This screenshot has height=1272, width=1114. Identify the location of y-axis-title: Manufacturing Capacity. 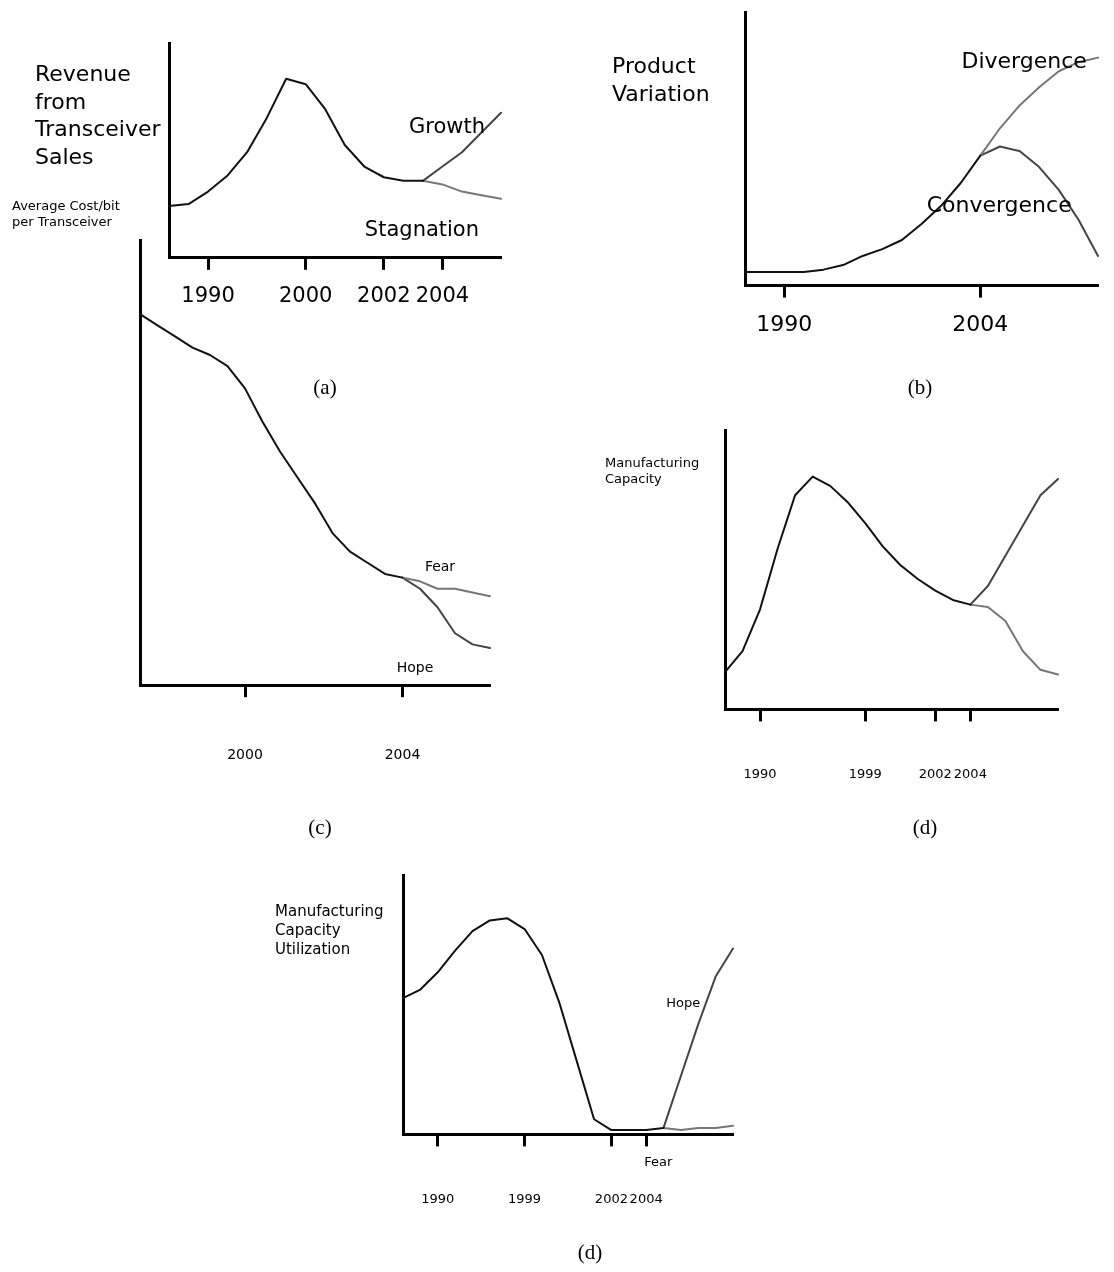
(653, 471).